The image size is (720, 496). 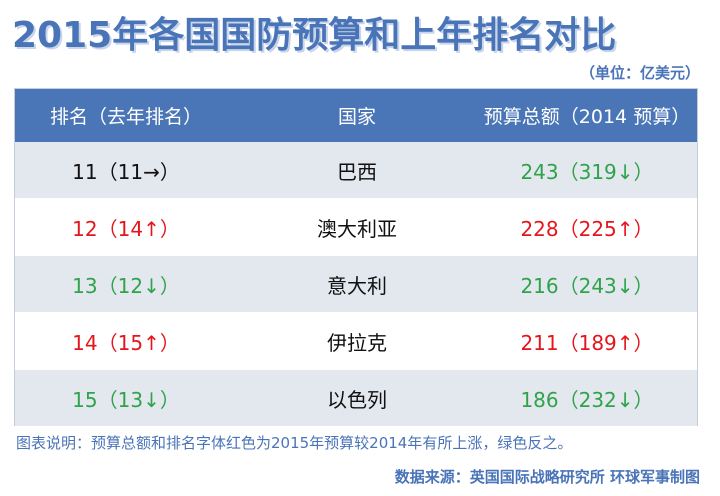 What do you see at coordinates (587, 342) in the screenshot?
I see `budget-cell: 211（189↑）` at bounding box center [587, 342].